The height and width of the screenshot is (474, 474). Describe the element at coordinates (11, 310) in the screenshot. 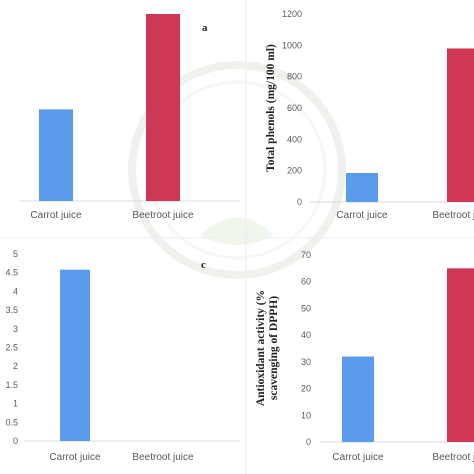

I see `y-tick-label: 3.5` at that location.